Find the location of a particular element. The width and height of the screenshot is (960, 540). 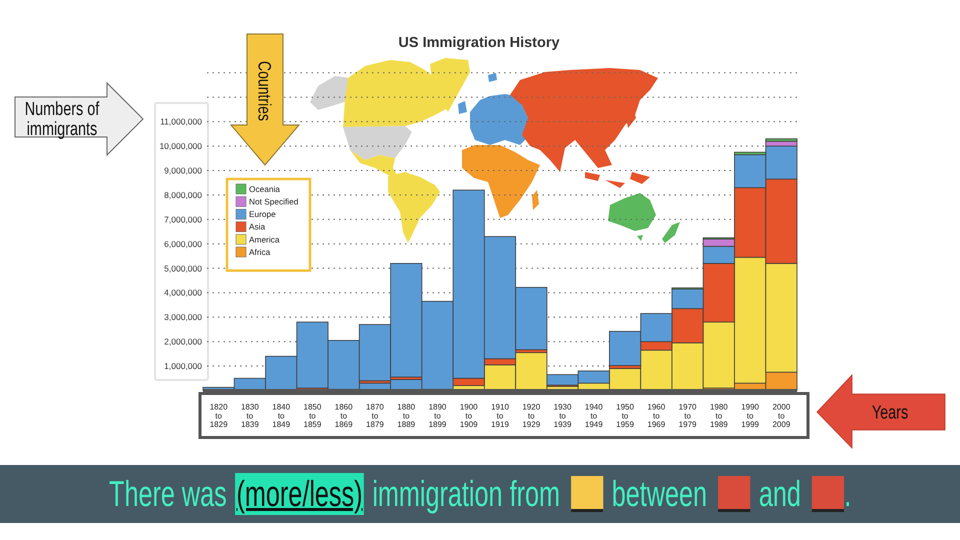

x-tick-label: 1910 to 1919 is located at coordinates (500, 416).